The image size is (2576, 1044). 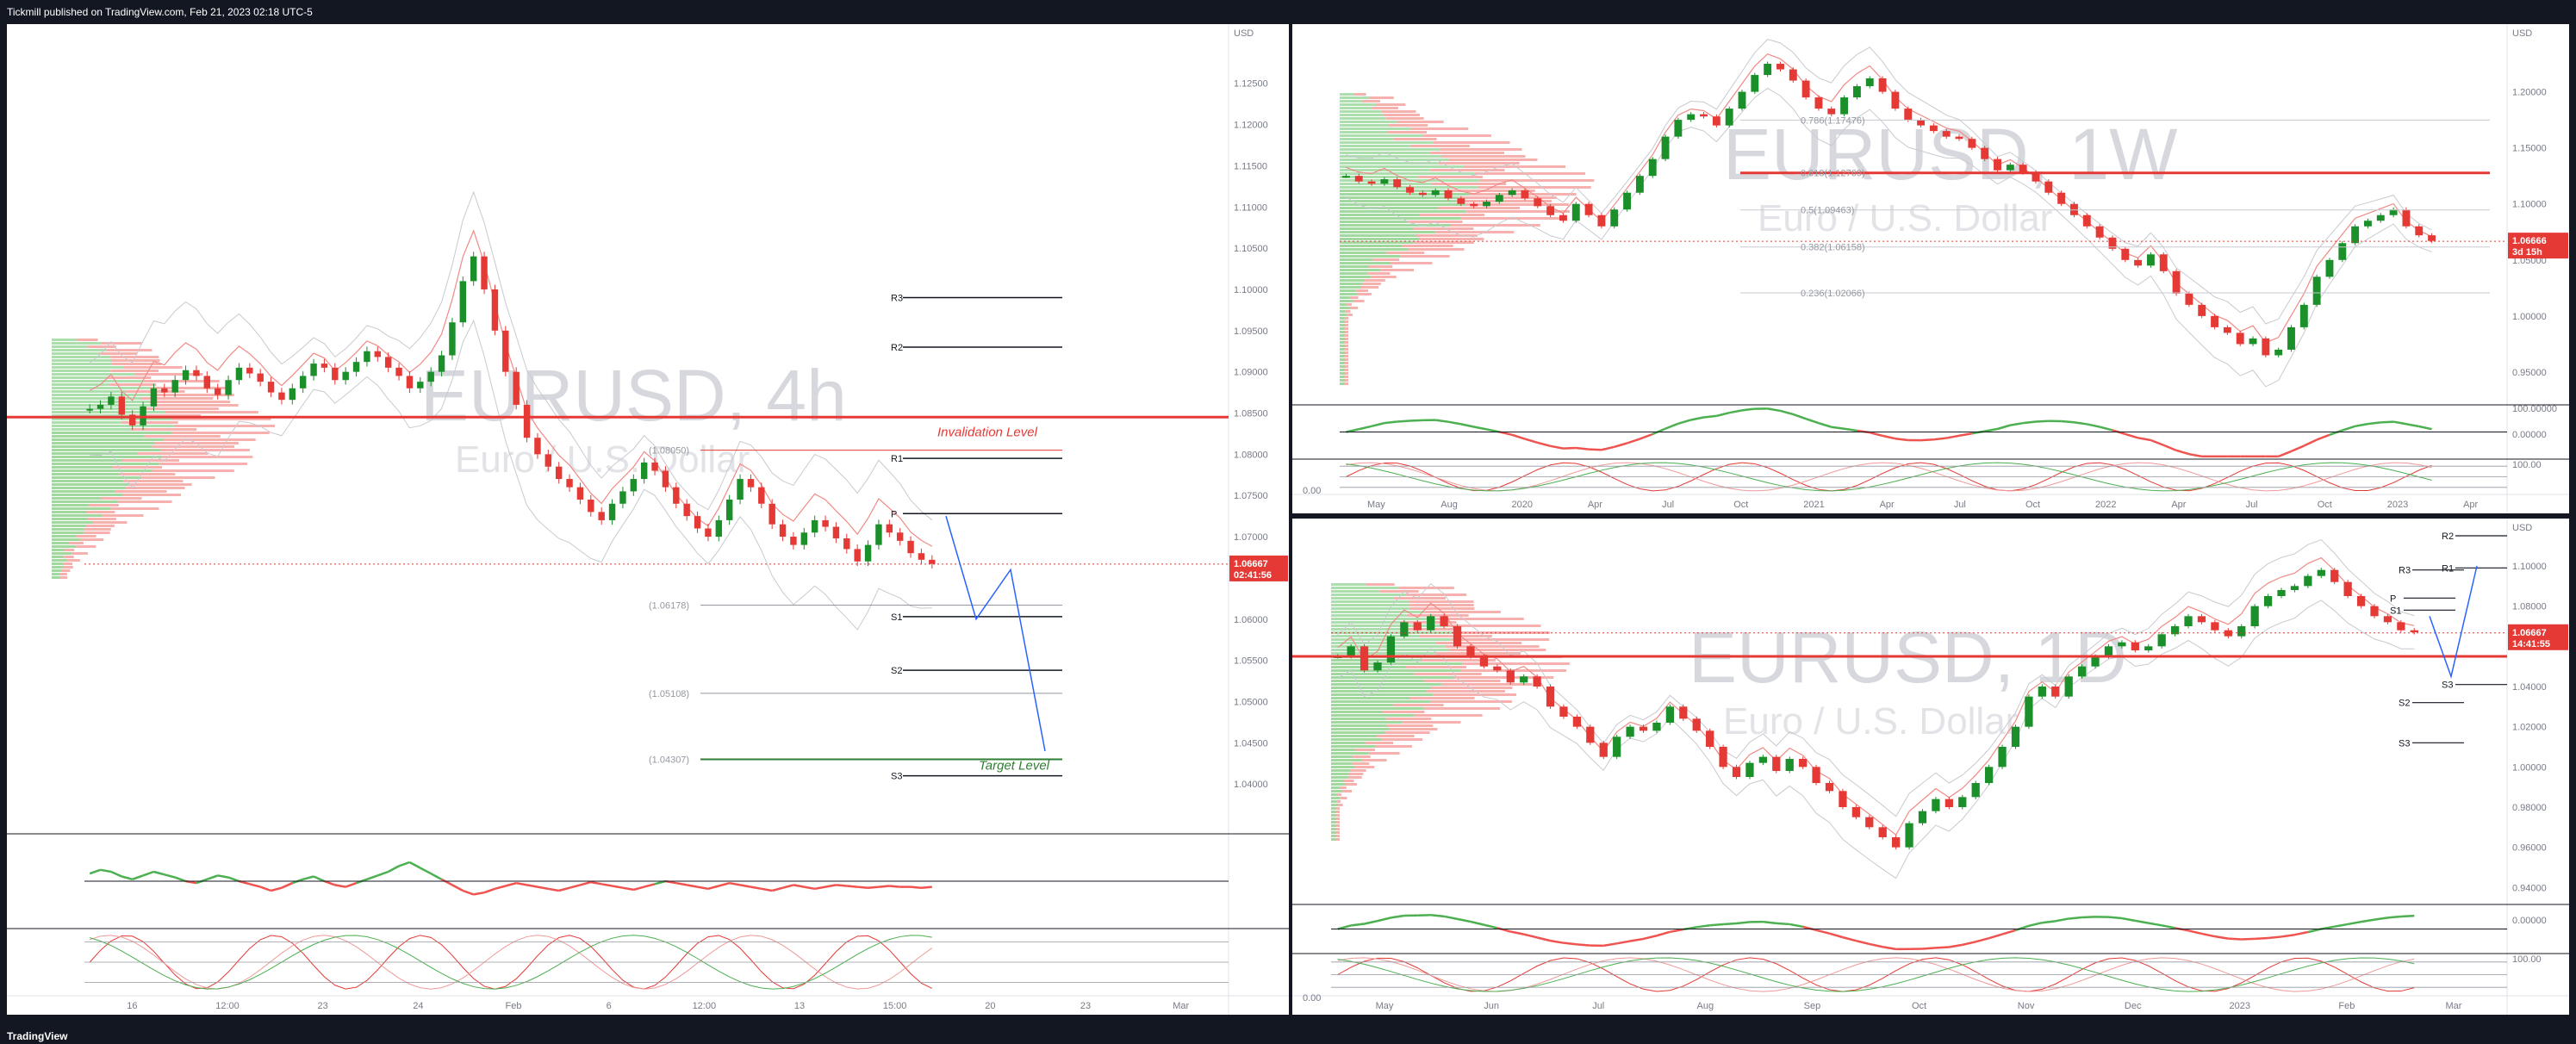 I want to click on x-tick-label: May, so click(x=1385, y=1006).